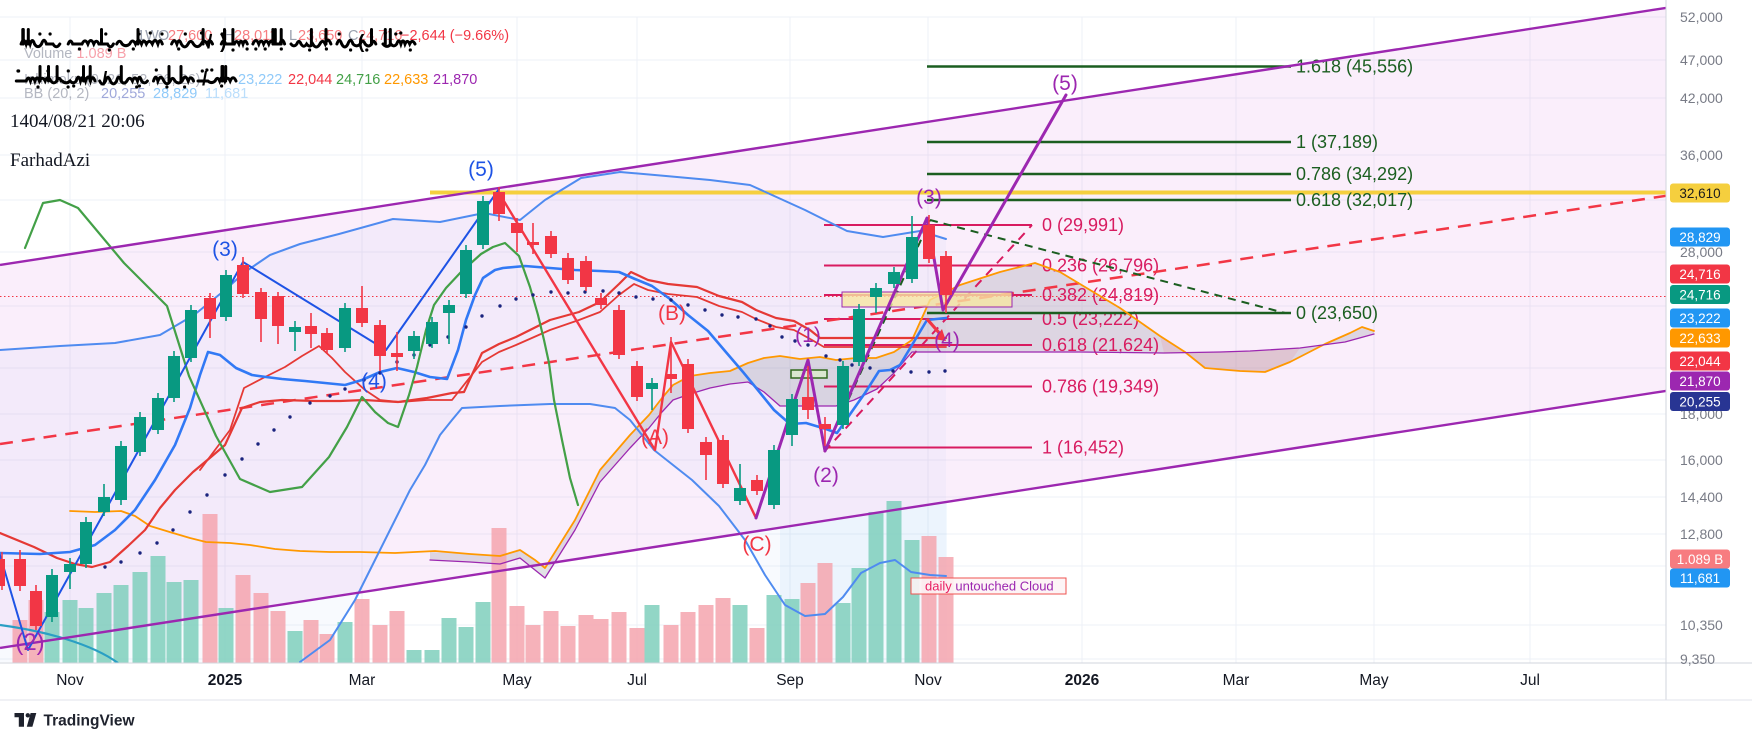  I want to click on svg-text: (C), so click(756, 544).